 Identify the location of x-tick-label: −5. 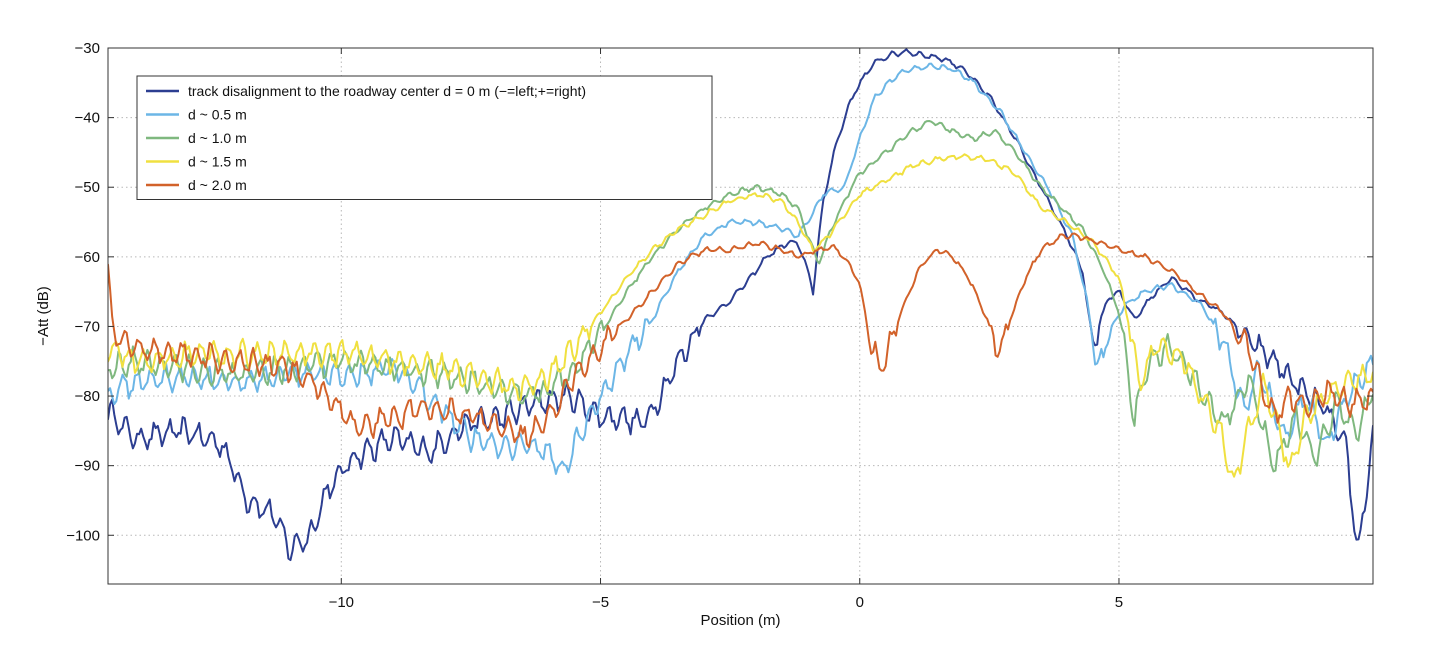
(600, 602).